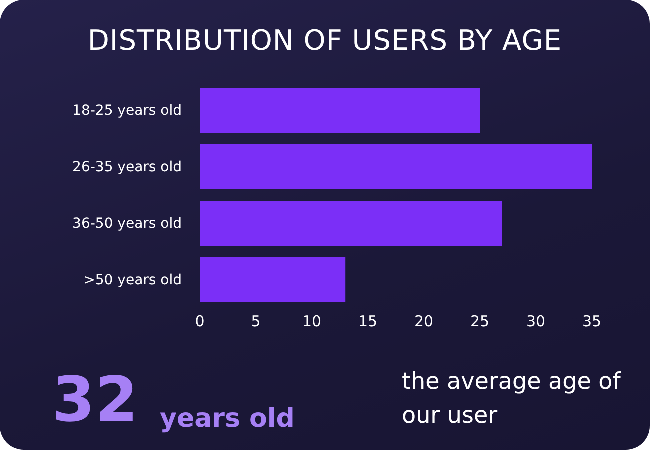 The image size is (650, 450). What do you see at coordinates (200, 321) in the screenshot?
I see `x-tick-label: 0` at bounding box center [200, 321].